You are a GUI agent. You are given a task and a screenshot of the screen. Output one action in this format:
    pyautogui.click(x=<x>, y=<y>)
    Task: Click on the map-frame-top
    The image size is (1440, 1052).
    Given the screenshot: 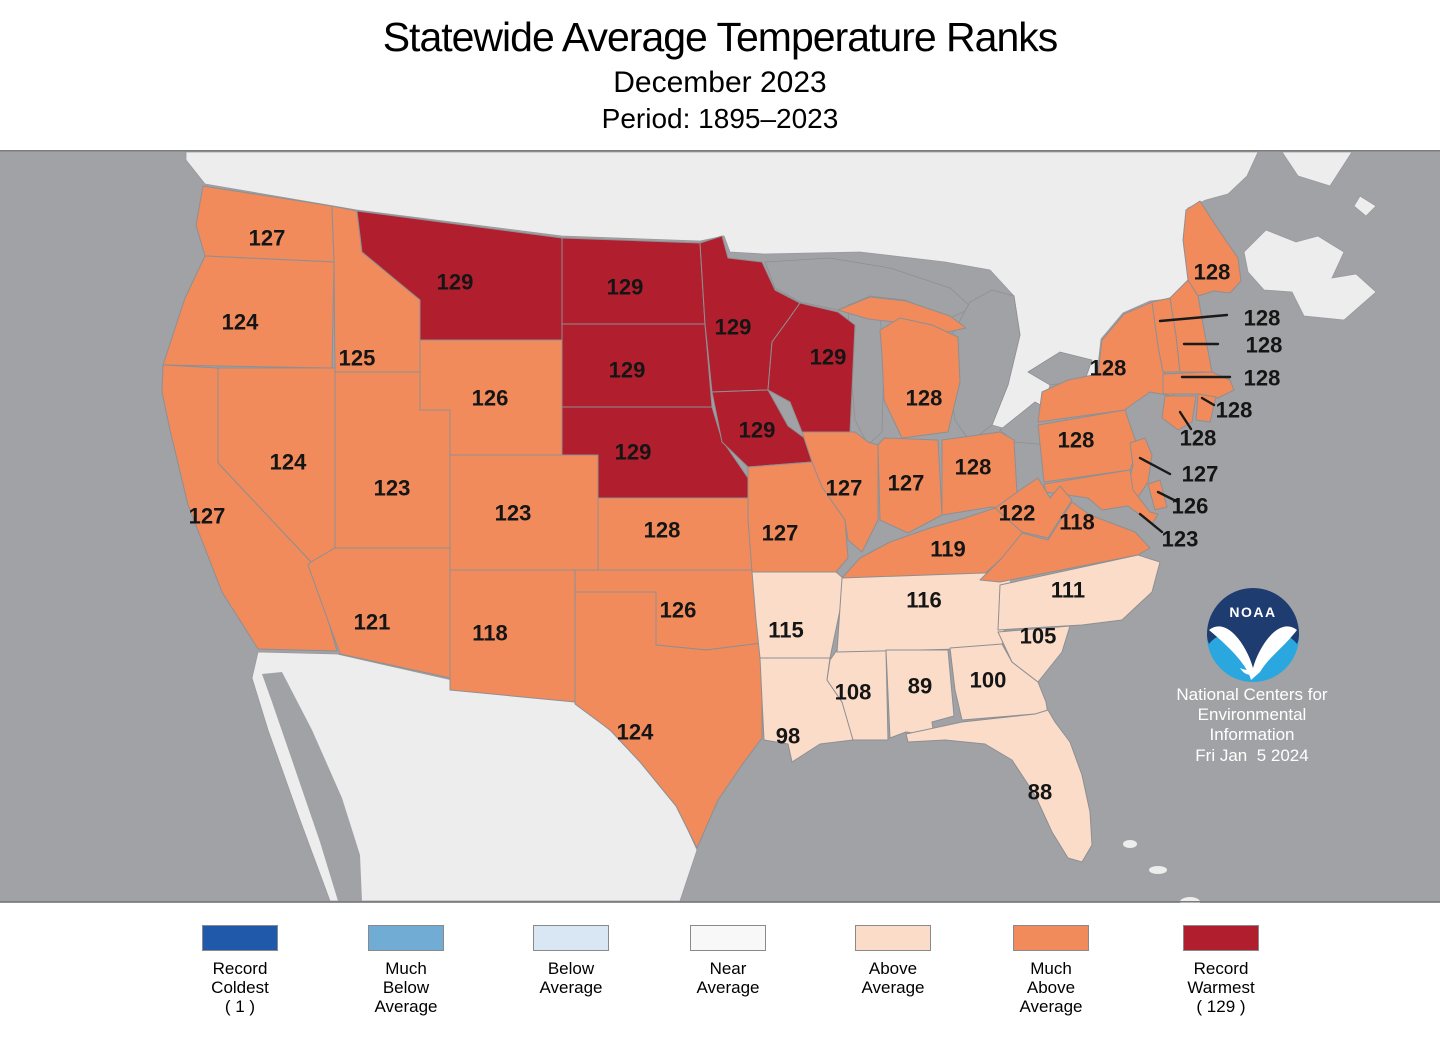 What is the action you would take?
    pyautogui.click(x=720, y=151)
    